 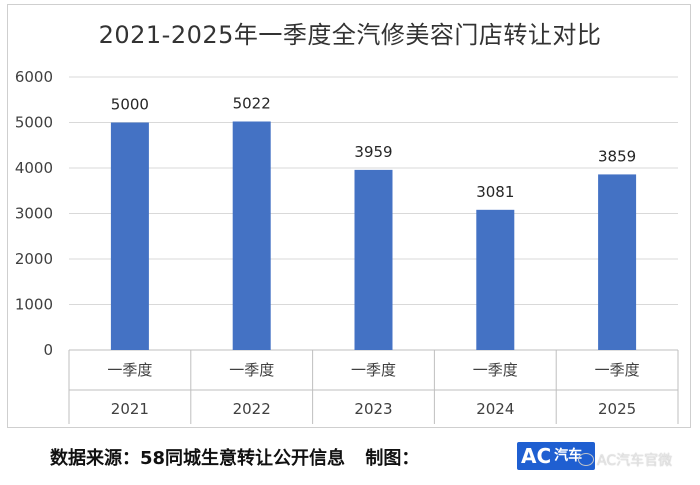 What do you see at coordinates (617, 156) in the screenshot?
I see `data-label-2025: 3859` at bounding box center [617, 156].